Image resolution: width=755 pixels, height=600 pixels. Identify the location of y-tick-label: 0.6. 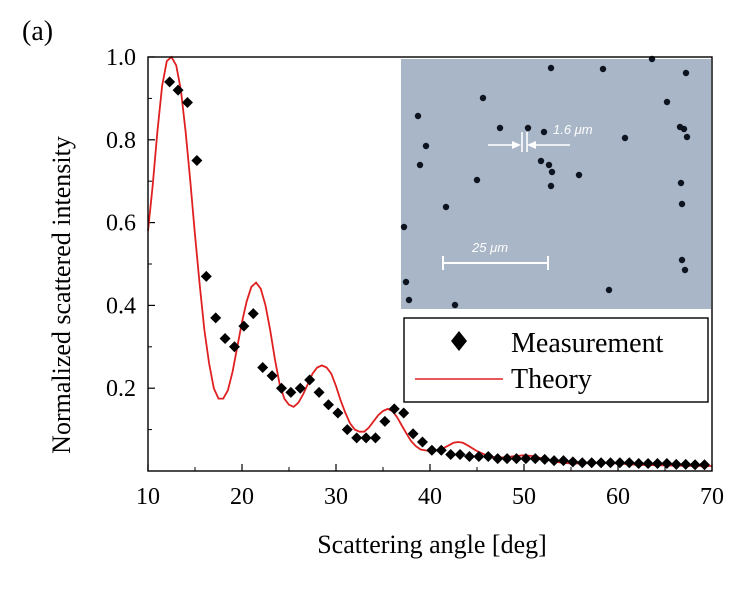
(121, 224).